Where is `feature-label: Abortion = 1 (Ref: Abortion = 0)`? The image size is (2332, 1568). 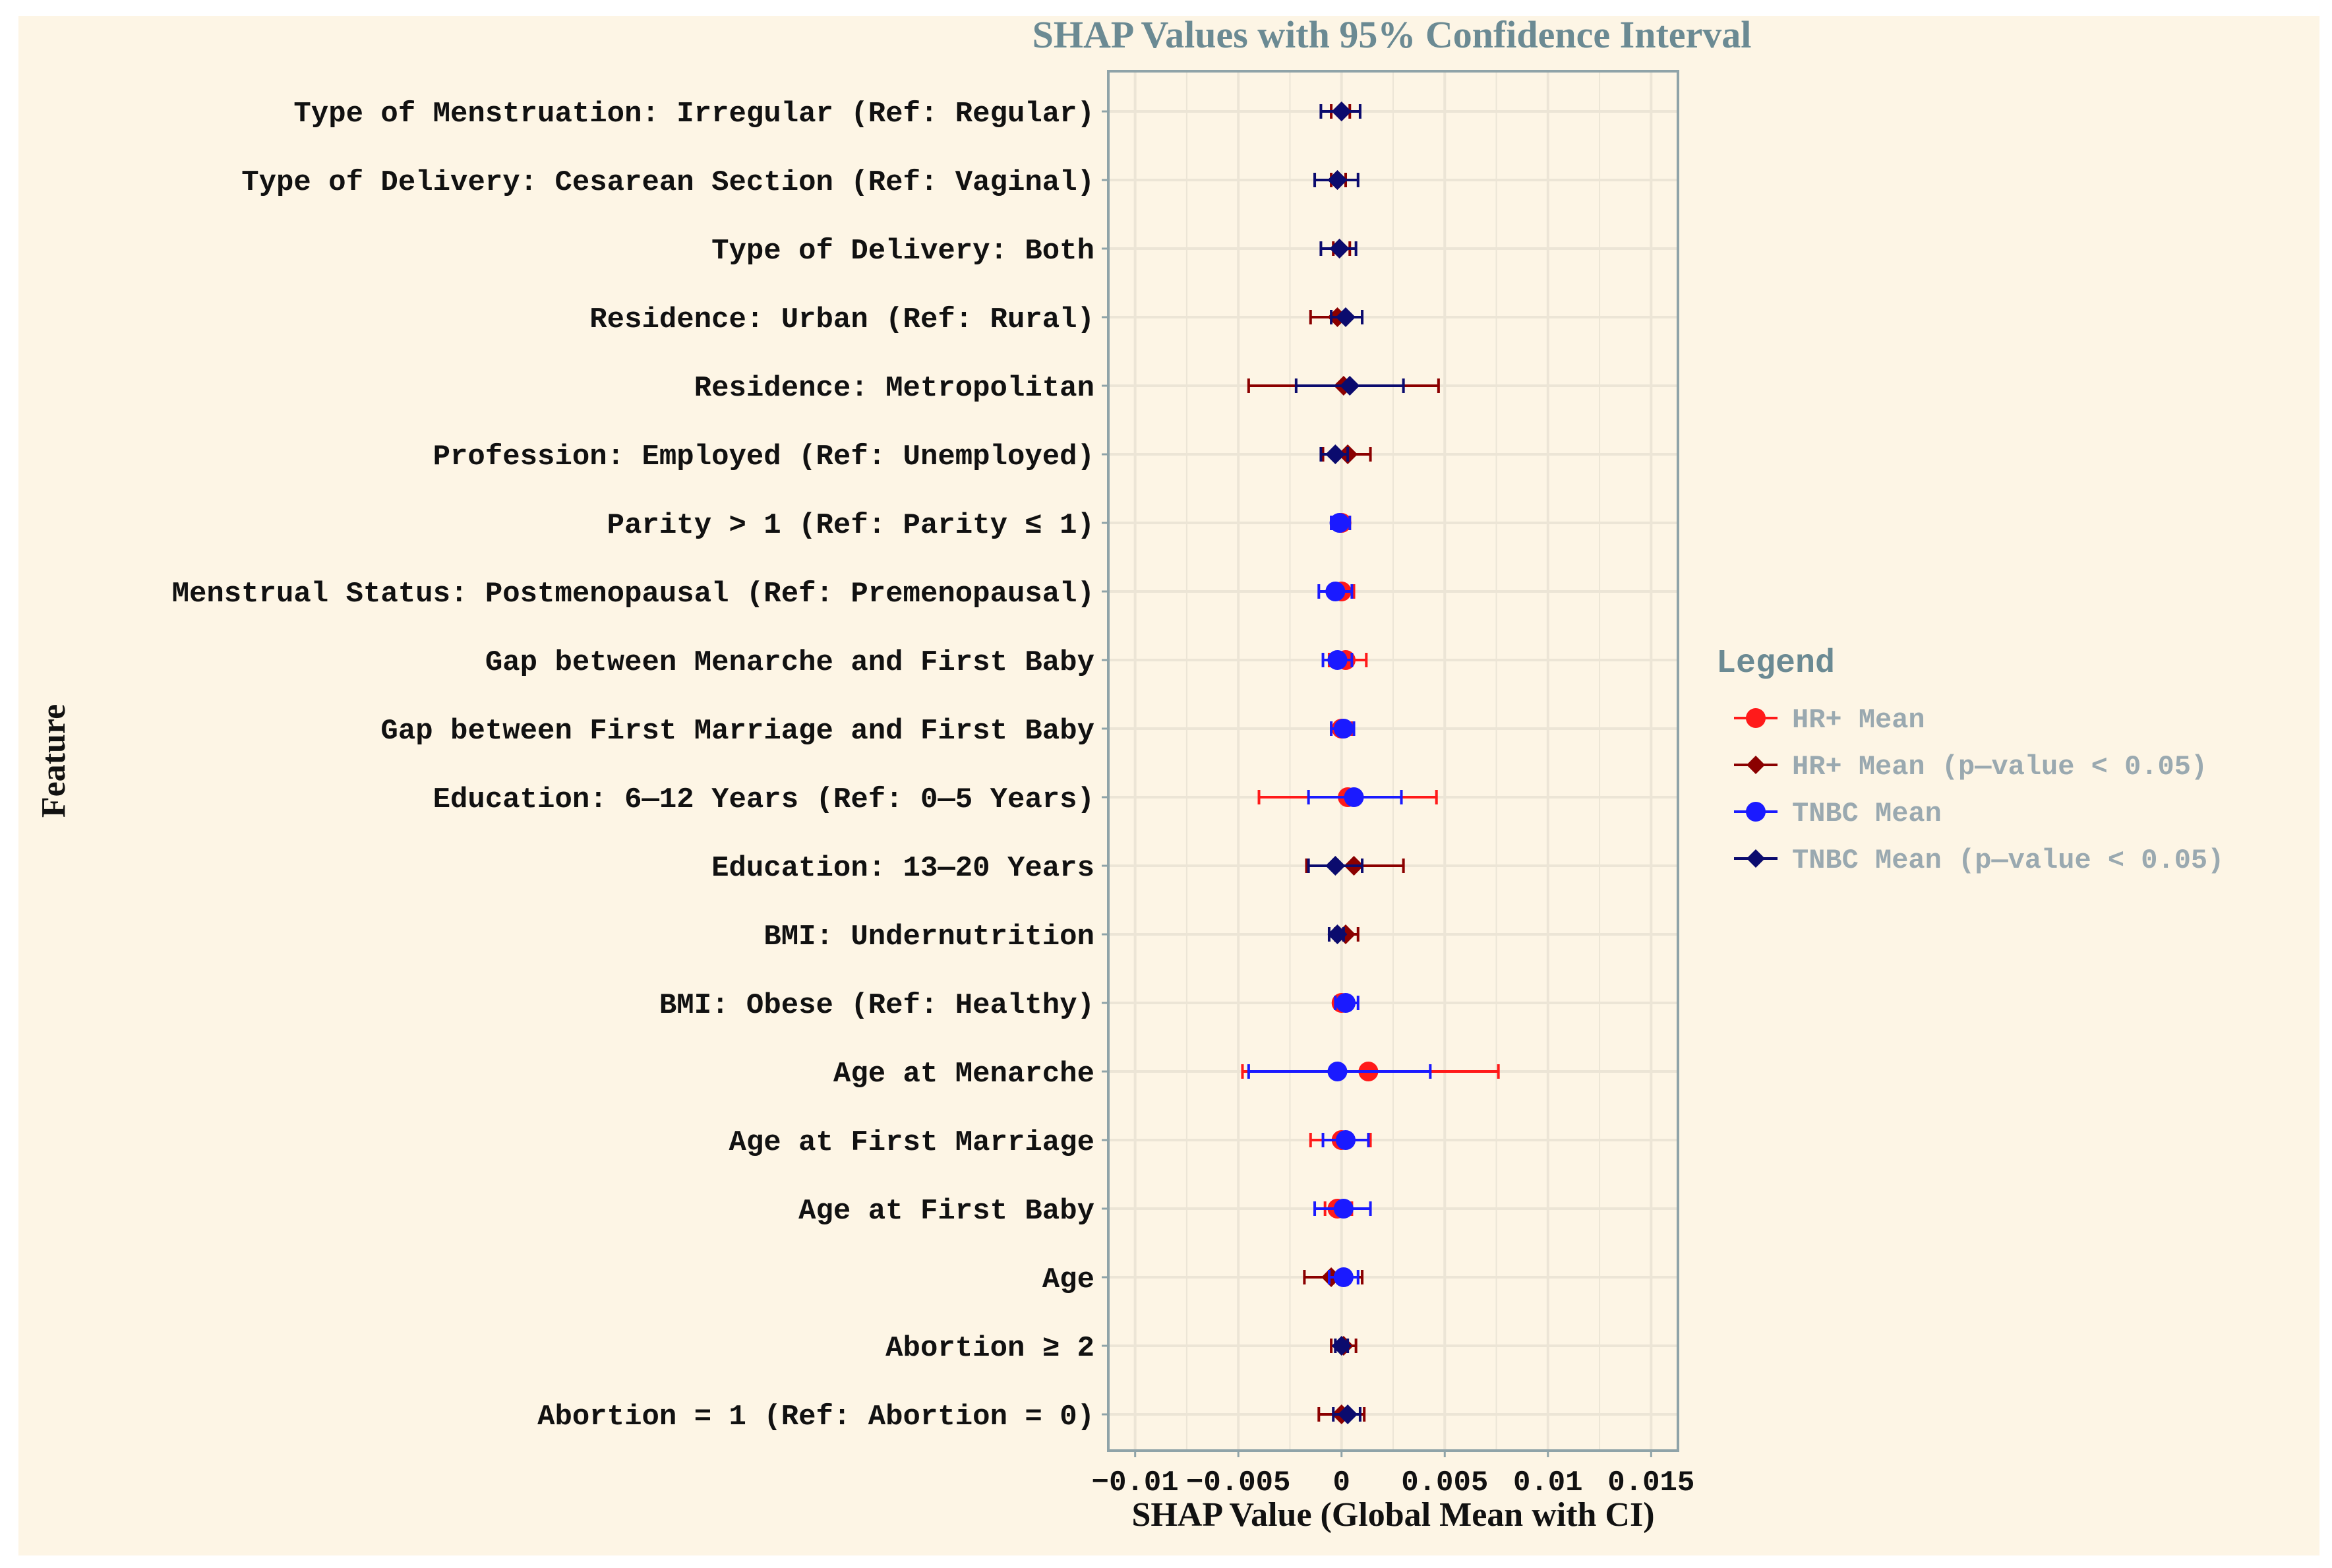
feature-label: Abortion = 1 (Ref: Abortion = 0) is located at coordinates (815, 1417).